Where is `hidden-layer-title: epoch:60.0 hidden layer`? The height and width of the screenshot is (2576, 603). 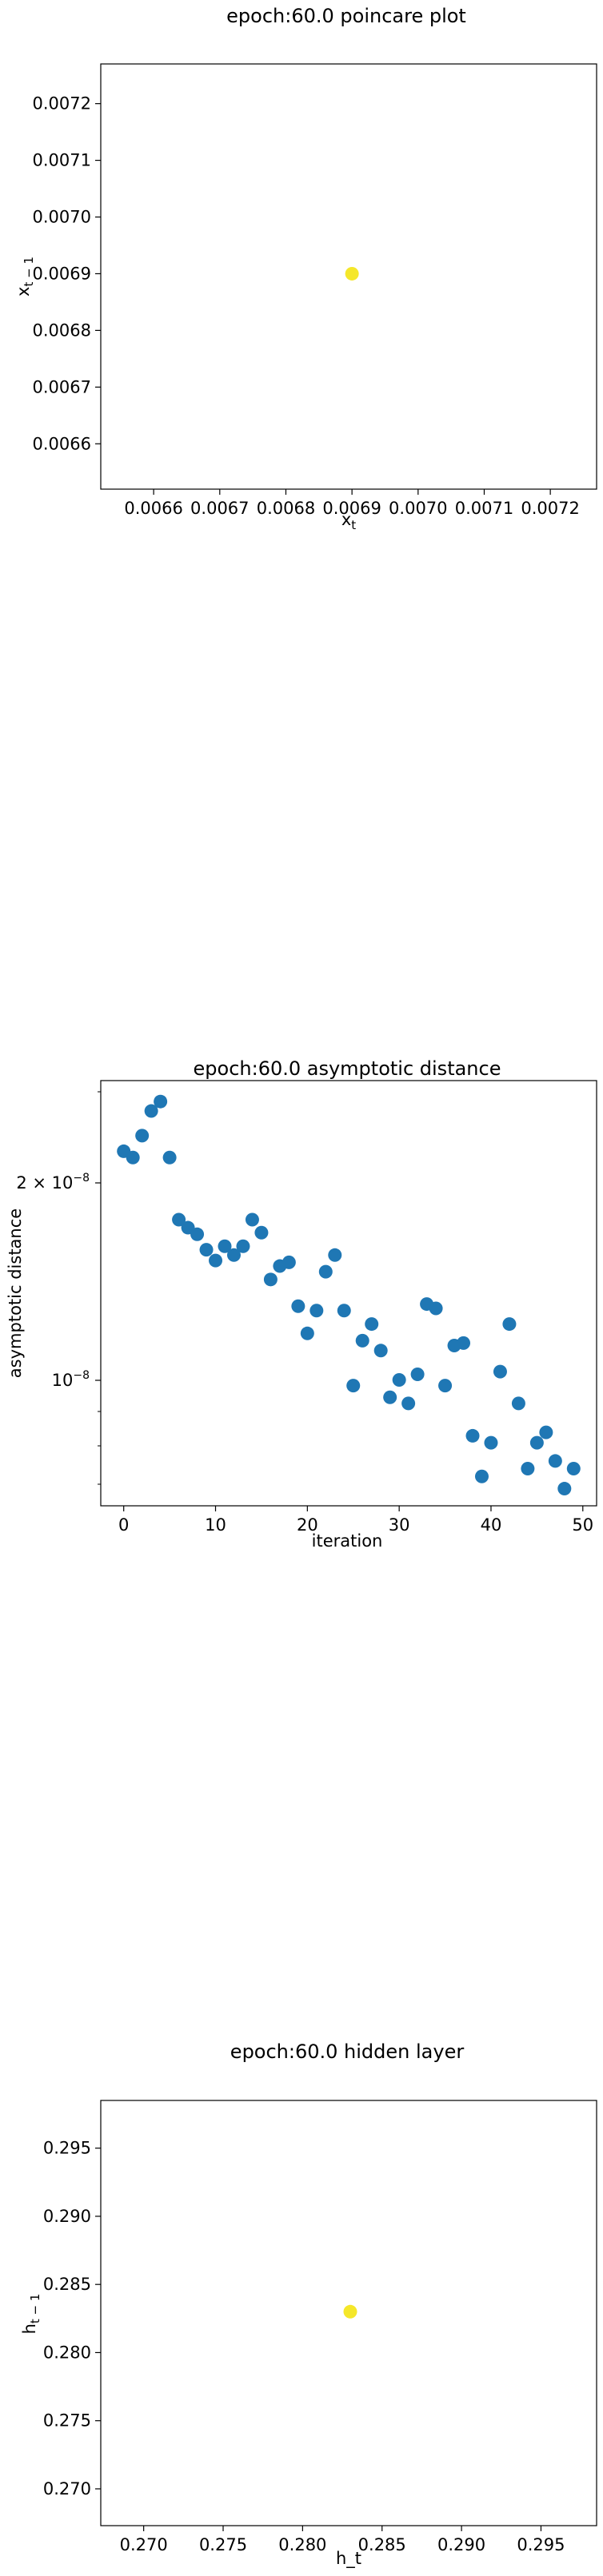
hidden-layer-title: epoch:60.0 hidden layer is located at coordinates (347, 2051).